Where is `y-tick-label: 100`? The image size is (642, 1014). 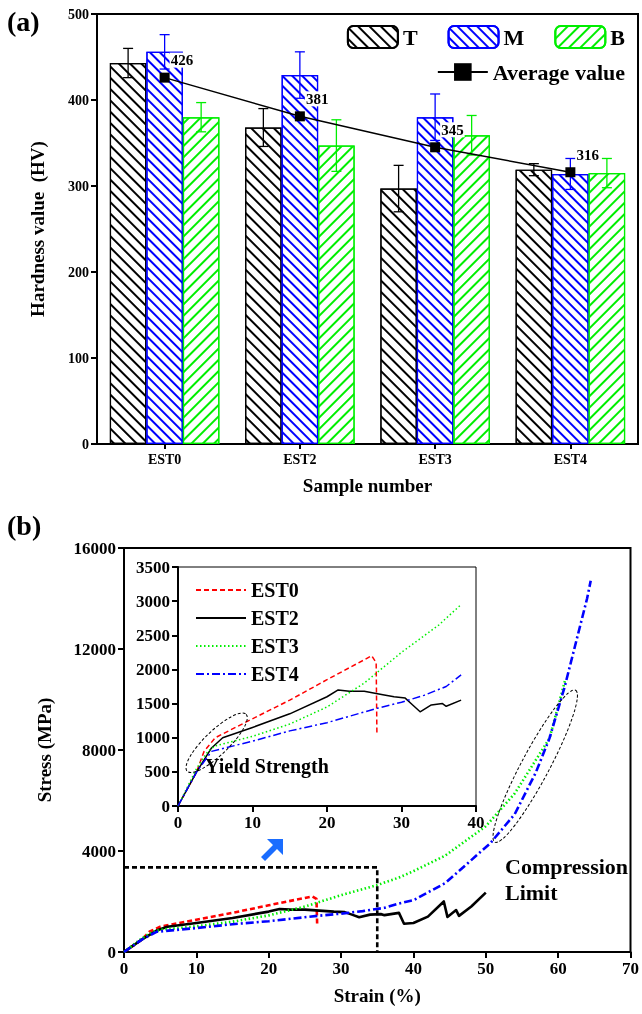 y-tick-label: 100 is located at coordinates (78, 358).